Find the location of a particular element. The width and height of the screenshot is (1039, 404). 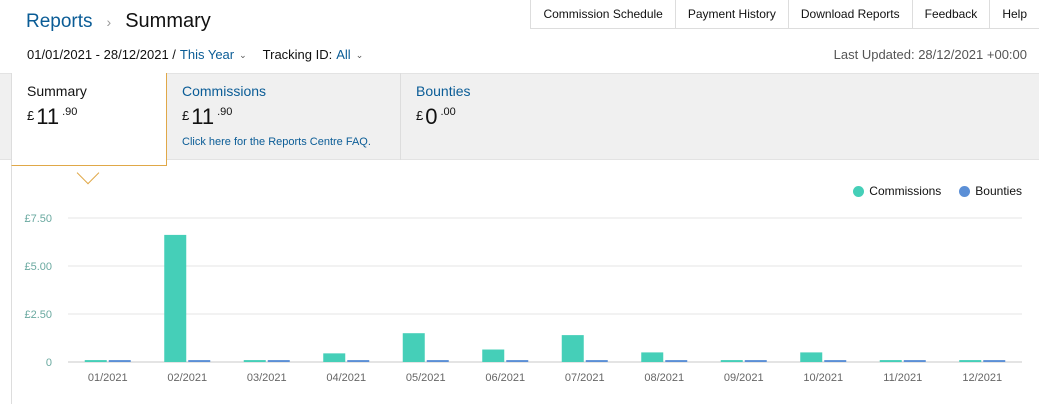

chevron-right-icon: › is located at coordinates (109, 21).